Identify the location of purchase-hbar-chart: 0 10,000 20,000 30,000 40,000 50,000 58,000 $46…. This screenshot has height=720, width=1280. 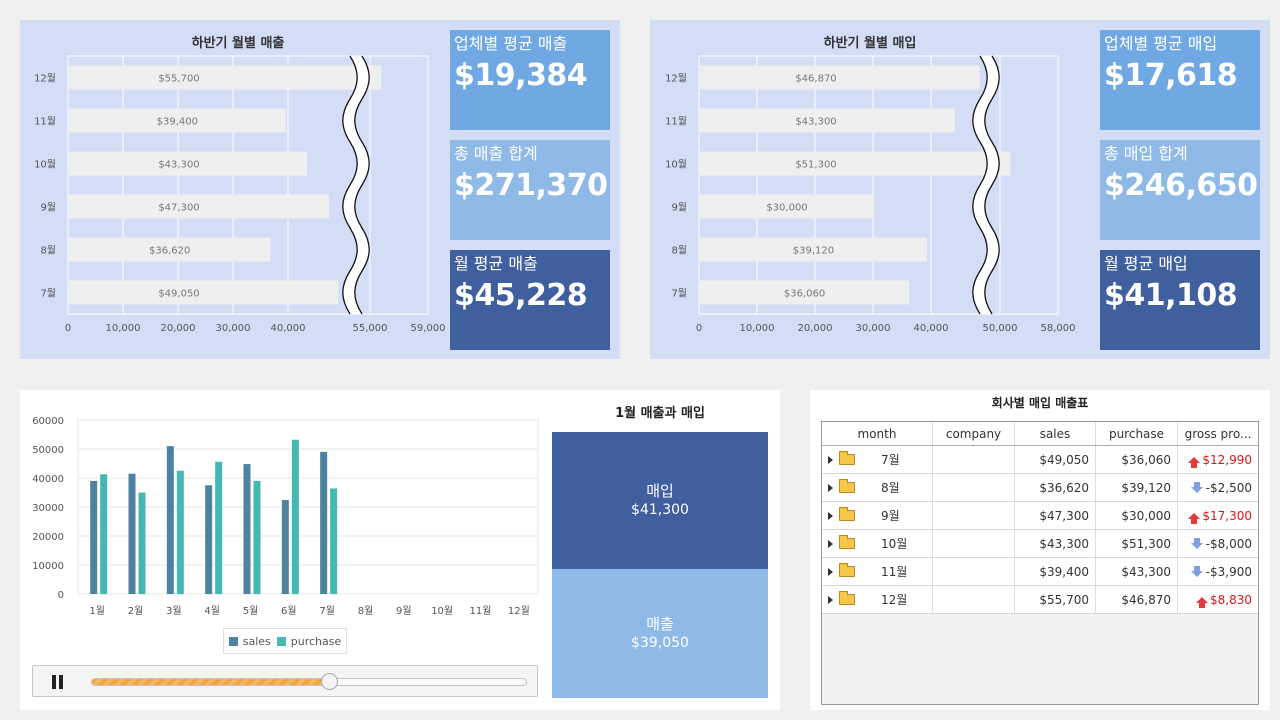
(870, 194).